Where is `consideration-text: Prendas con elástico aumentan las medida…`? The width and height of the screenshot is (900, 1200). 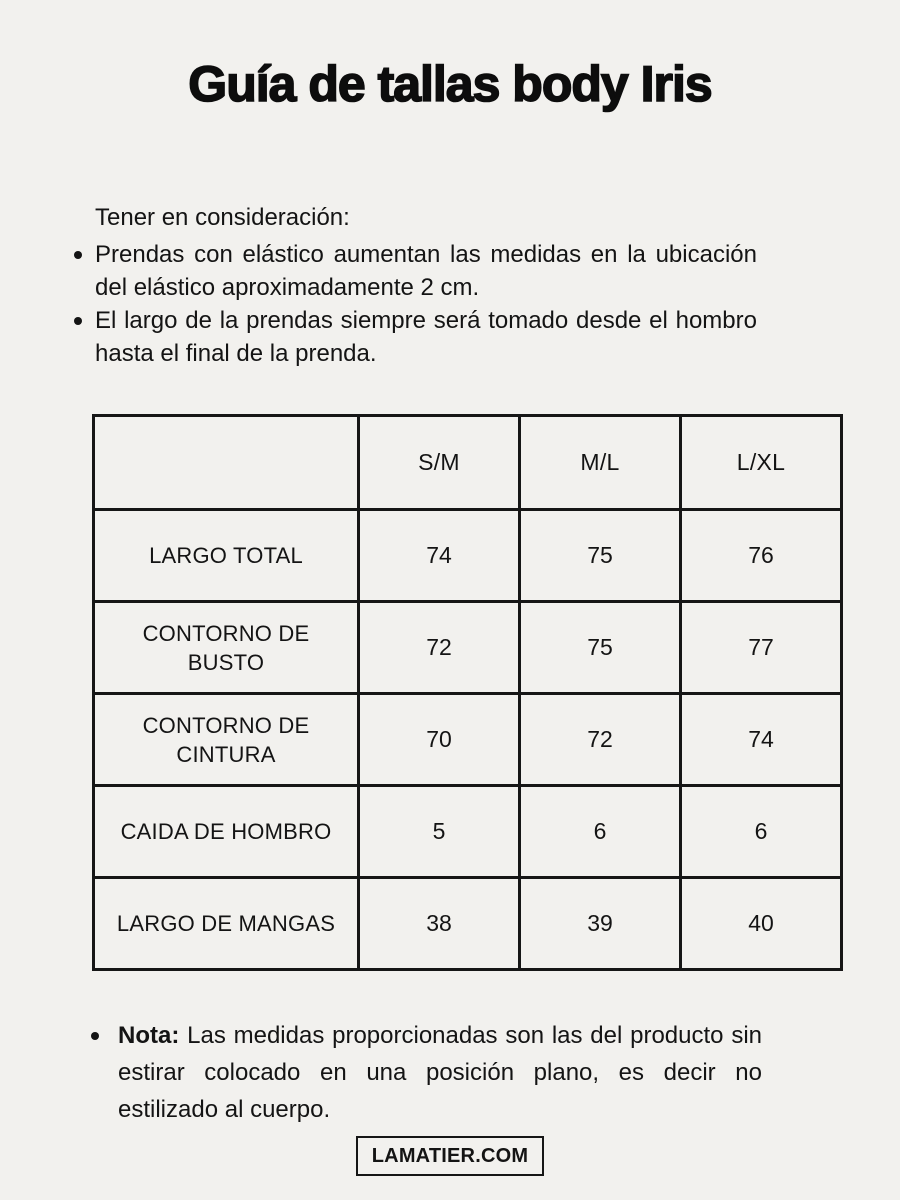 consideration-text: Prendas con elástico aumentan las medida… is located at coordinates (426, 271).